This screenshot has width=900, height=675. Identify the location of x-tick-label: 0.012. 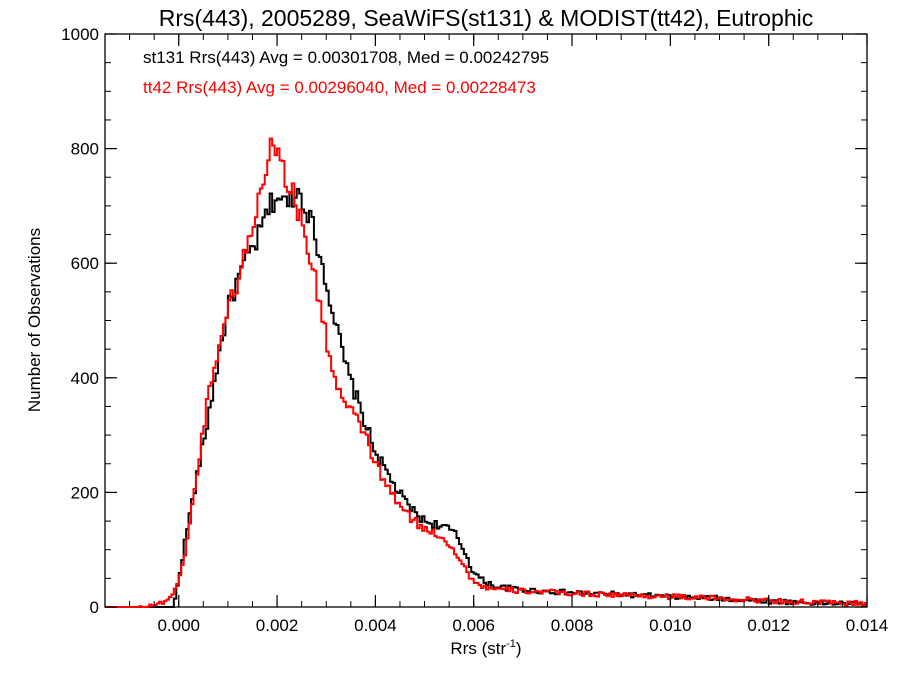
(768, 625).